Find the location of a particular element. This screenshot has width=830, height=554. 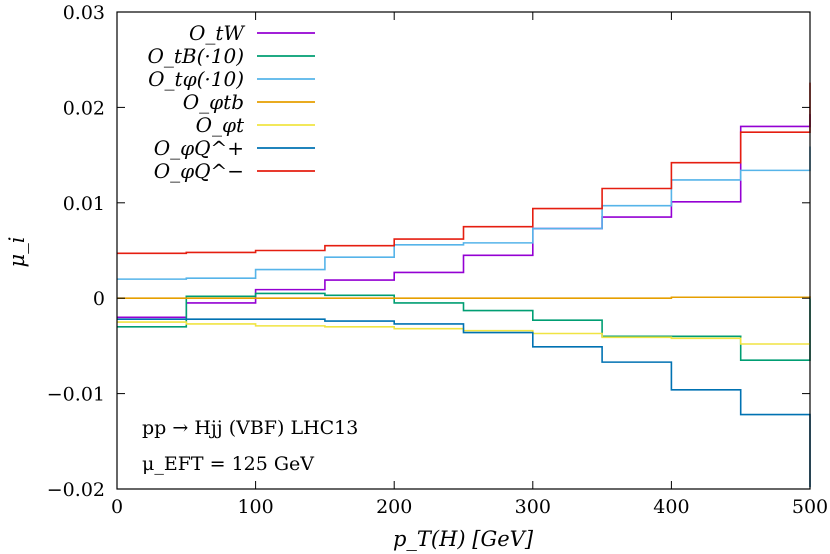

legend-label-0: O_tW is located at coordinates (217, 33).